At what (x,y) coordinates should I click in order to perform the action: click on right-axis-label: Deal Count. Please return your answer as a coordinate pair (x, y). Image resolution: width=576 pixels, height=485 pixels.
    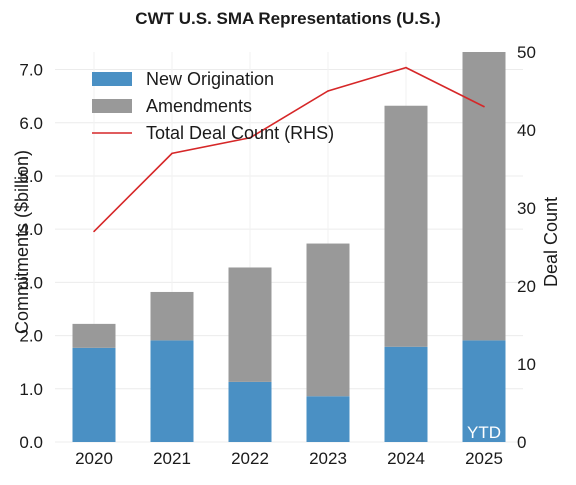
    Looking at the image, I should click on (551, 242).